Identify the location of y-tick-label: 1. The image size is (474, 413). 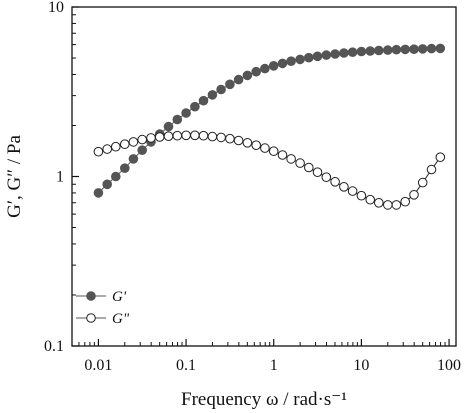
(60, 177).